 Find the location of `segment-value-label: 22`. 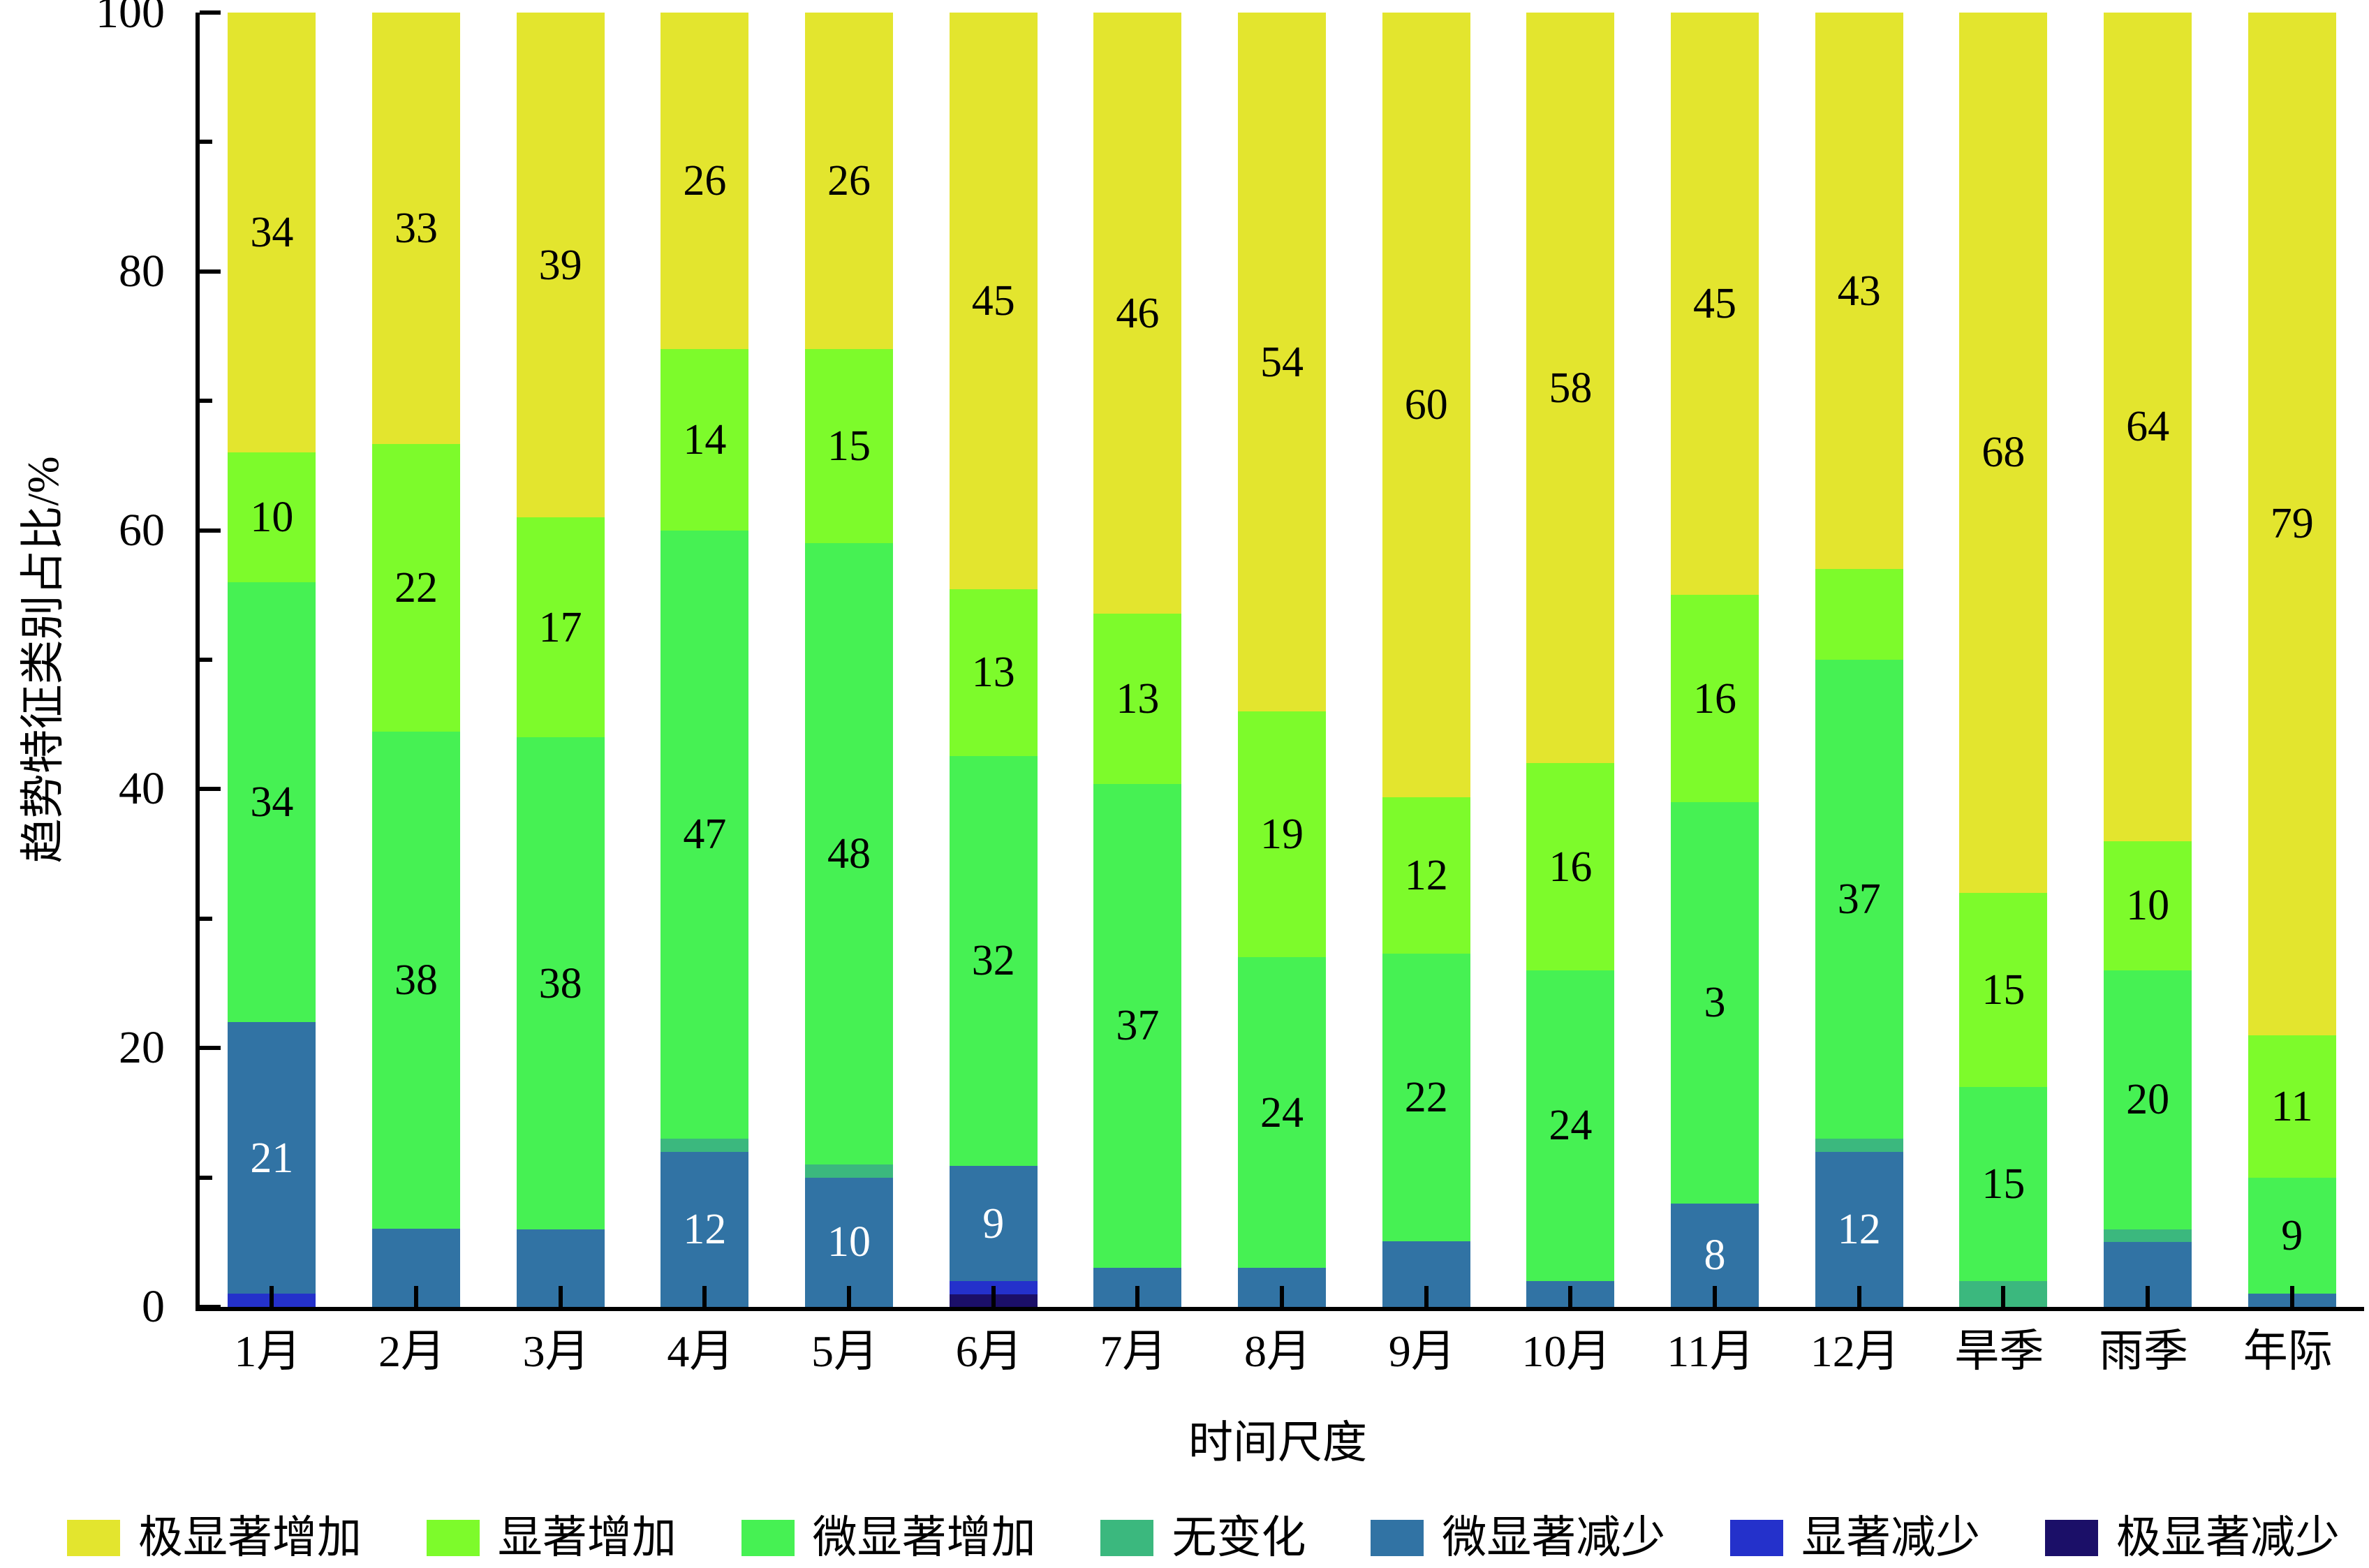

segment-value-label: 22 is located at coordinates (416, 588).